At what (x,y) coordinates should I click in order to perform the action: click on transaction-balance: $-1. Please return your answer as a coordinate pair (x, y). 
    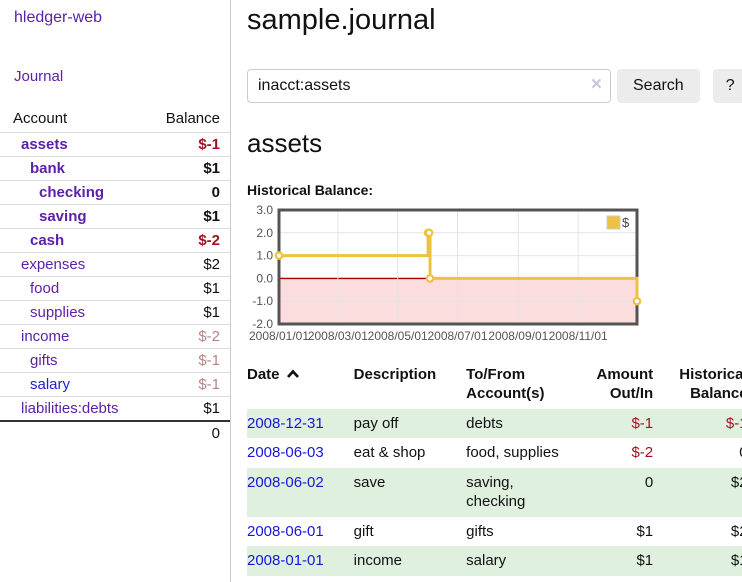
    Looking at the image, I should click on (697, 423).